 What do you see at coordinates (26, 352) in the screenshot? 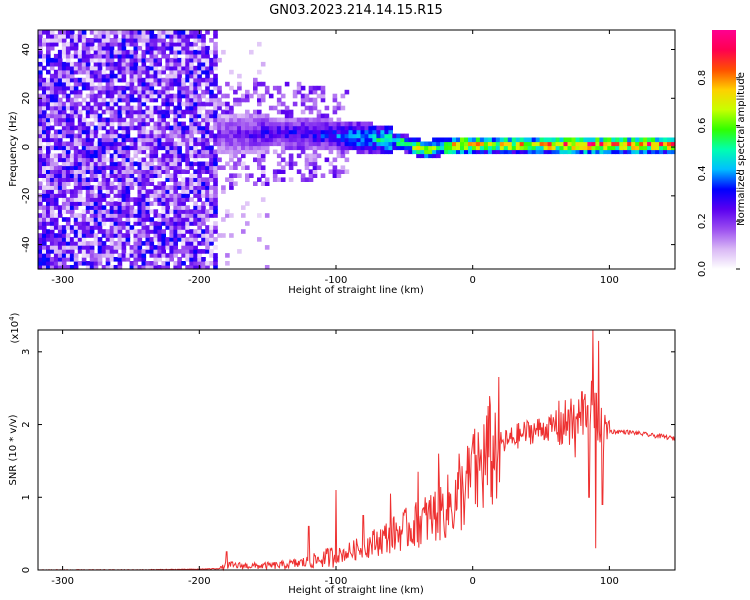
I see `y-tick-label: 3` at bounding box center [26, 352].